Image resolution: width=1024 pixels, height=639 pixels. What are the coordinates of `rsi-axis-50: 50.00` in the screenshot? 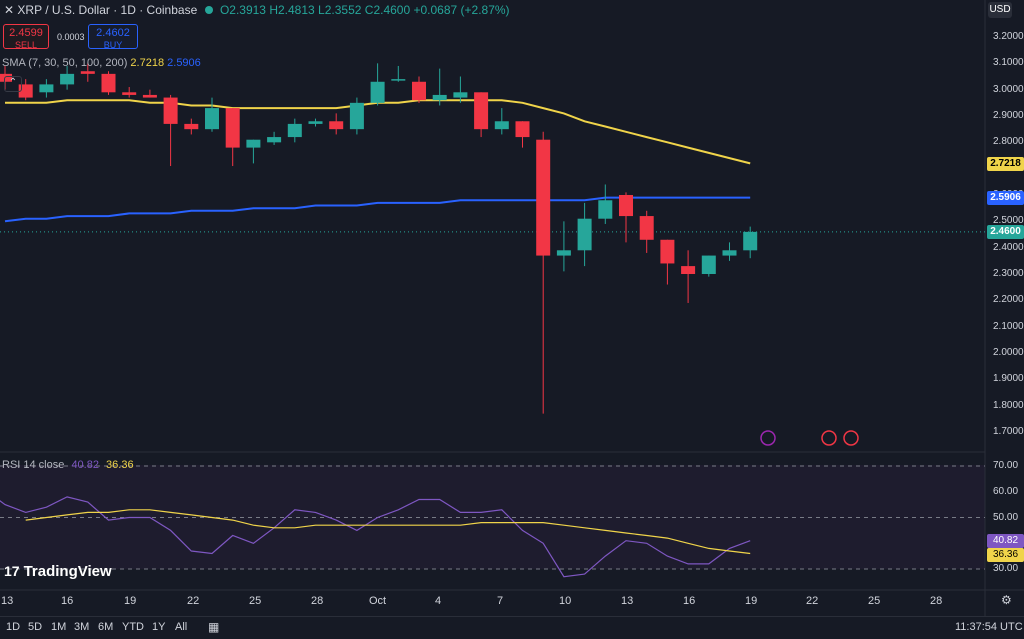 It's located at (1006, 517).